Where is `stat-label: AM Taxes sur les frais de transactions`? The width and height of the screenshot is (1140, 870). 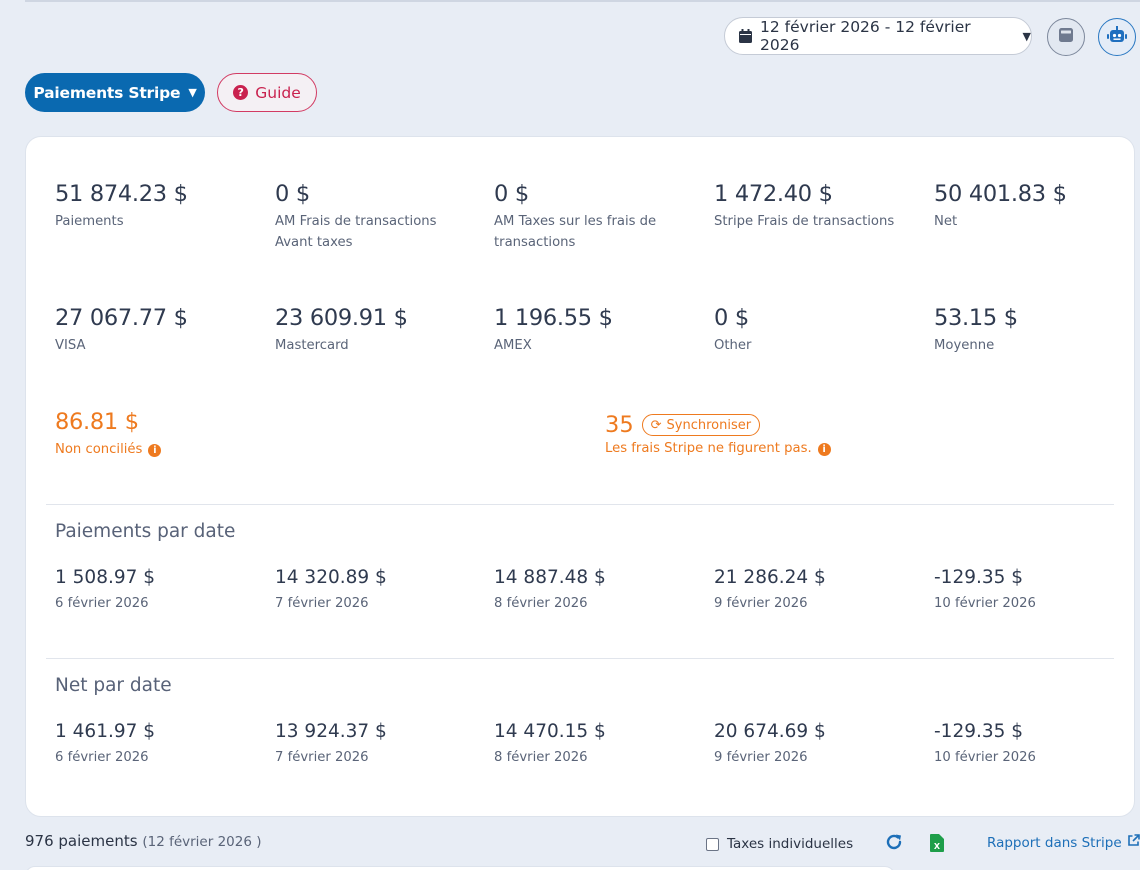
stat-label: AM Taxes sur les frais de transactions is located at coordinates (575, 232).